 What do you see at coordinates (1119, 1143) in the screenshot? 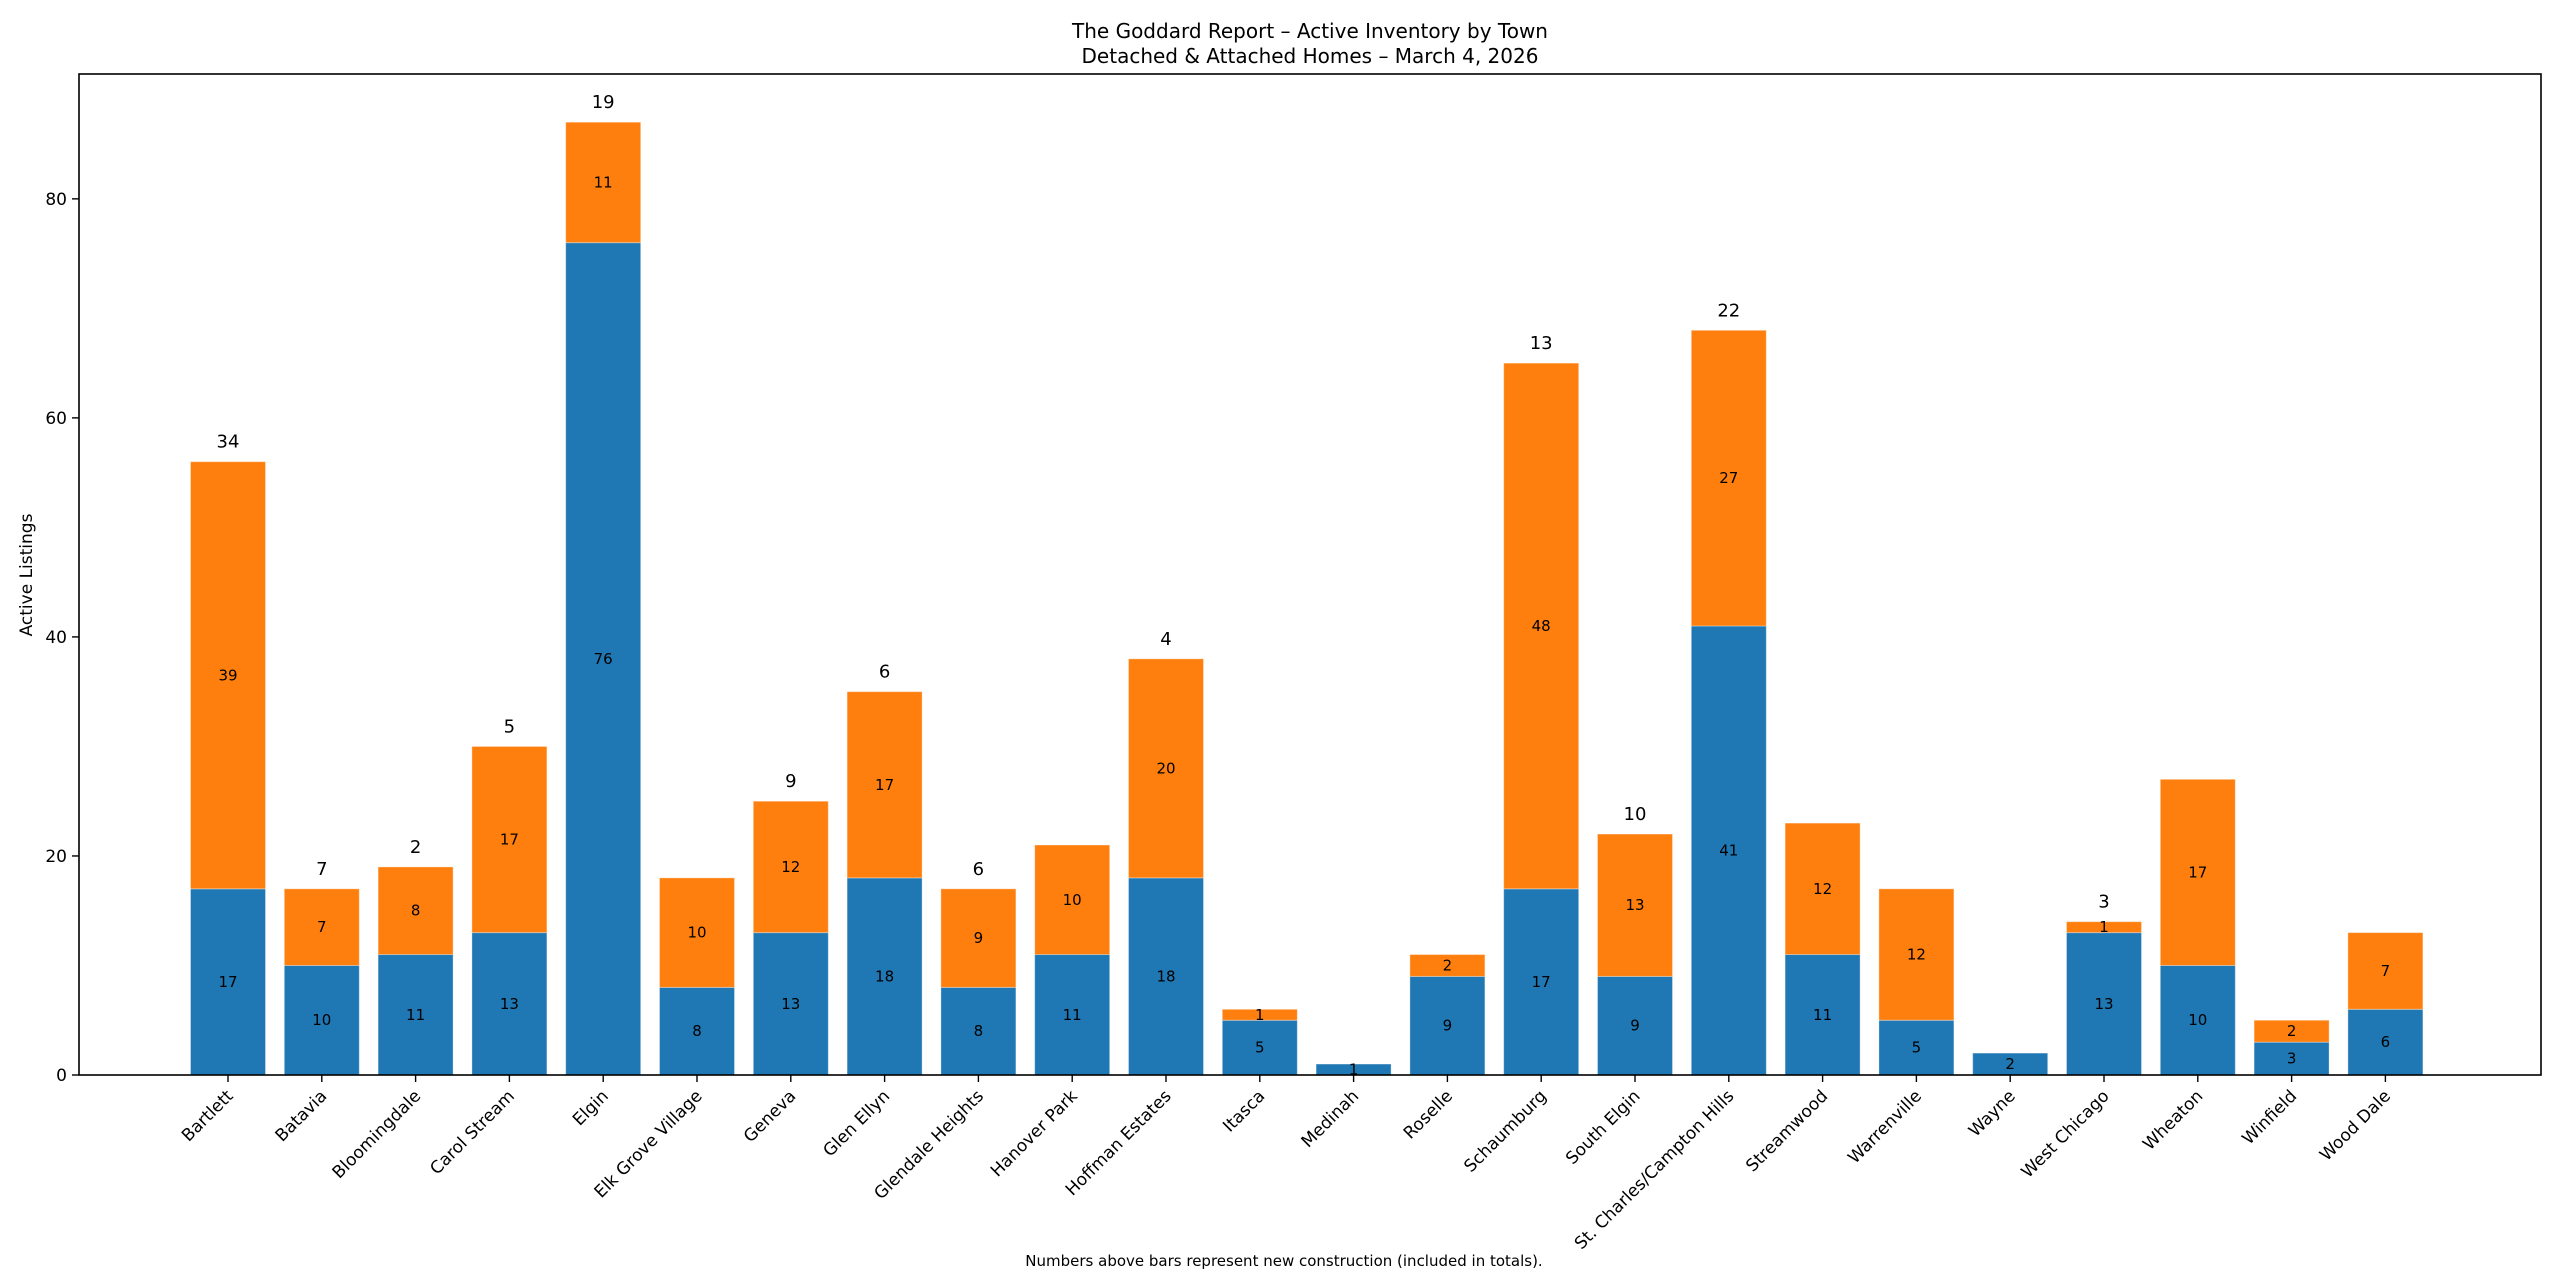
I see `x-tick-label: Hoffman Estates` at bounding box center [1119, 1143].